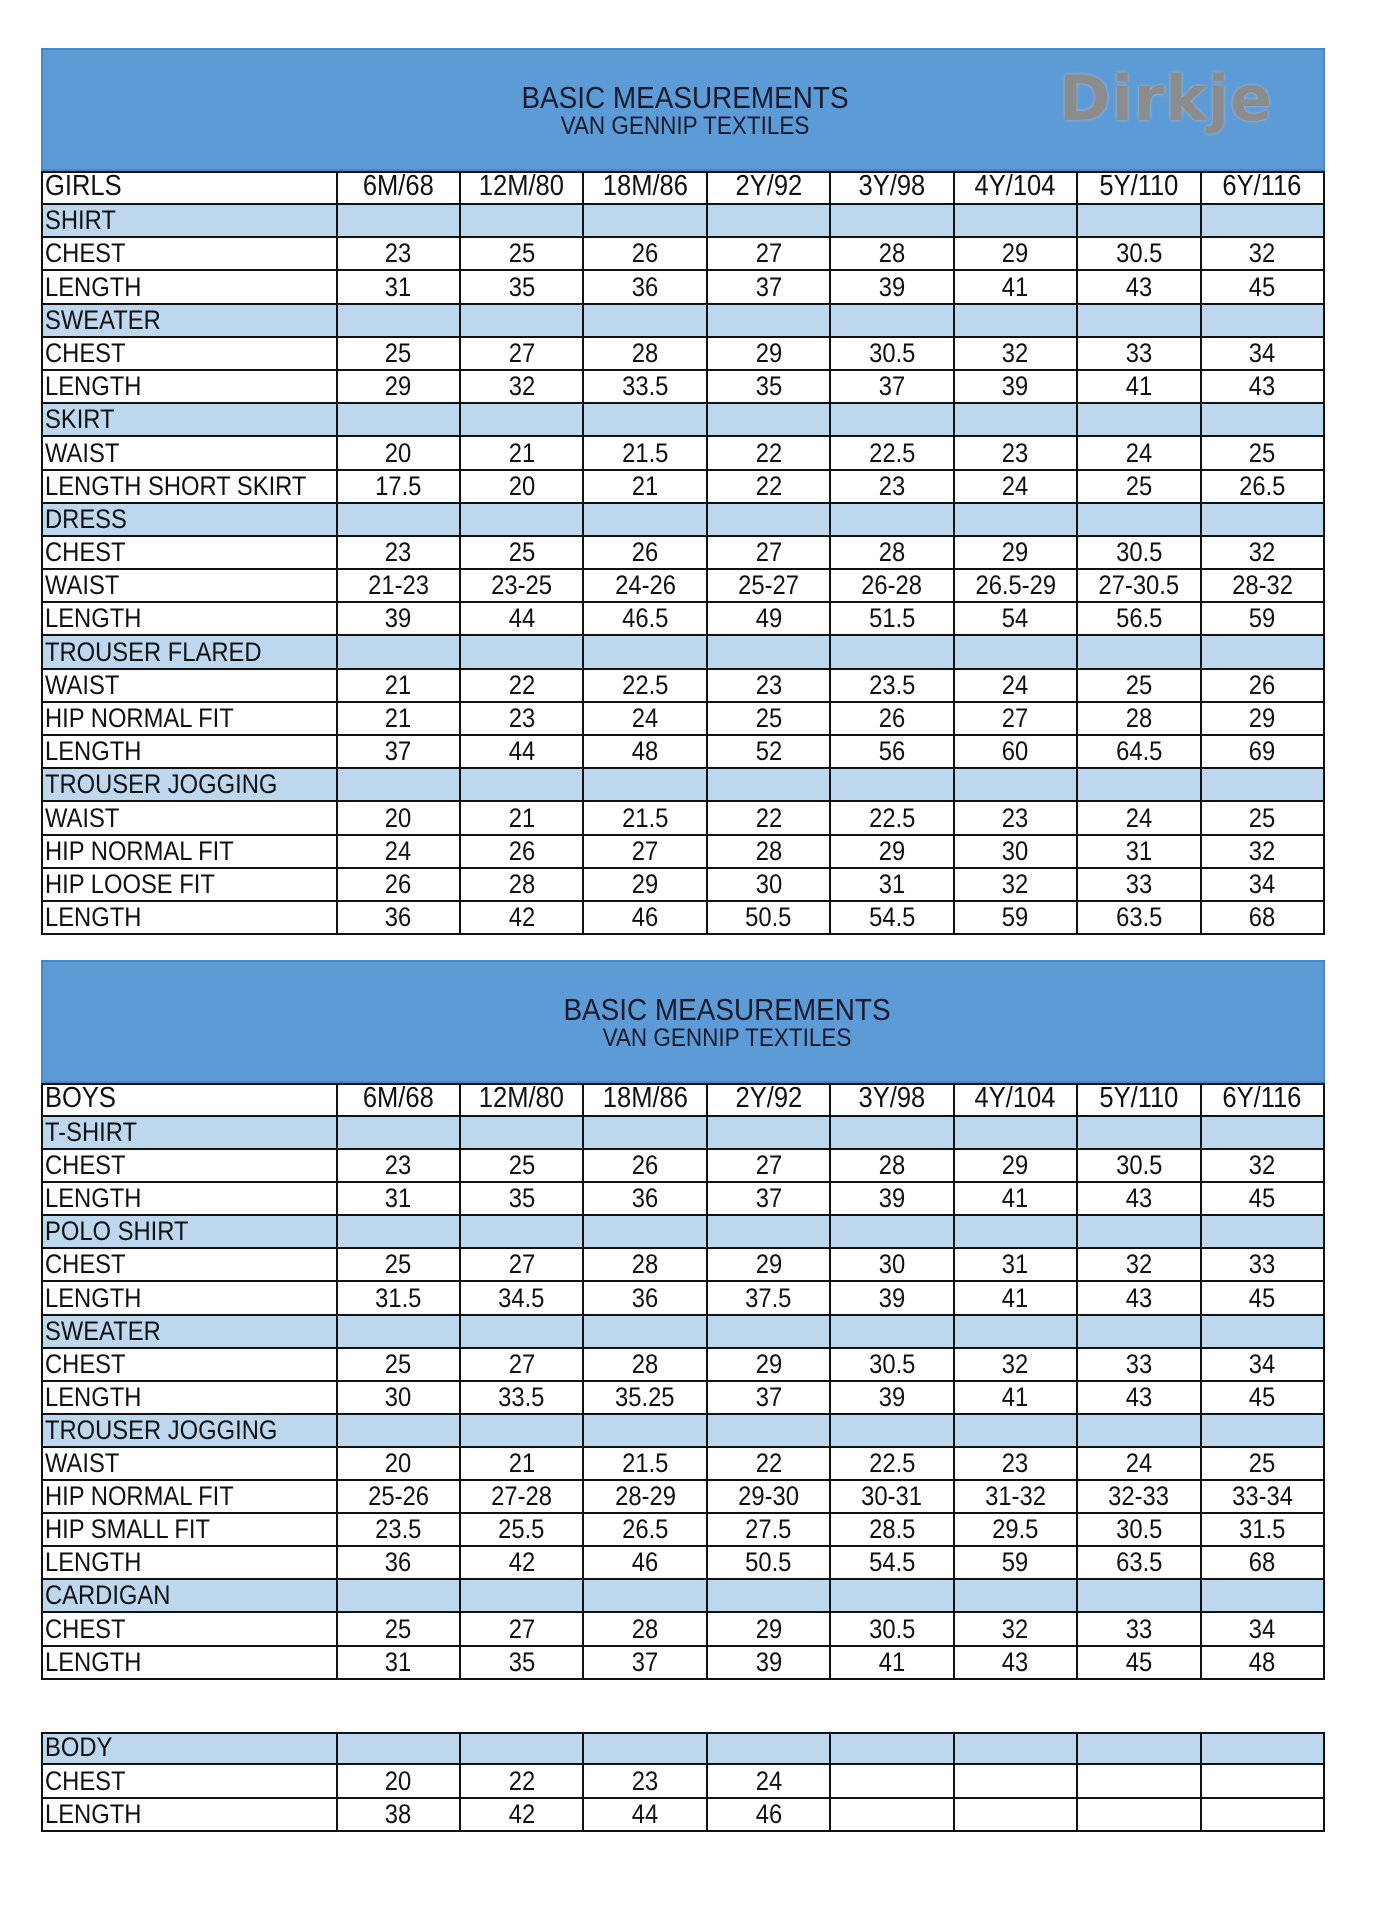 This screenshot has height=1909, width=1400. Describe the element at coordinates (646, 387) in the screenshot. I see `value-cell: 33.5` at that location.